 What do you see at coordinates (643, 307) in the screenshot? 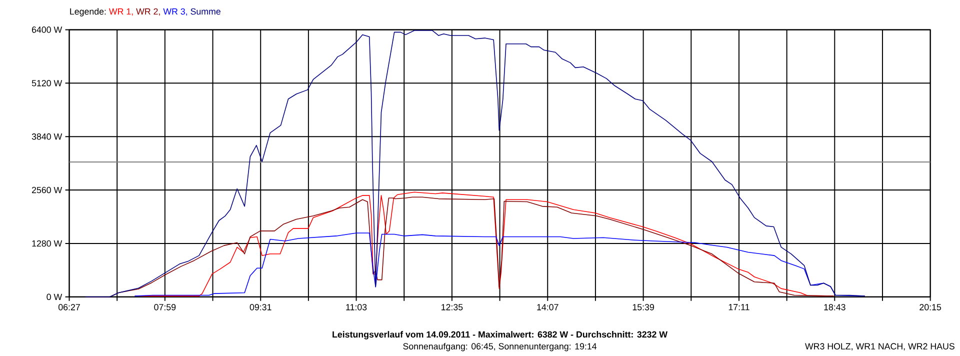
I see `x-tick-label: 15:39` at bounding box center [643, 307].